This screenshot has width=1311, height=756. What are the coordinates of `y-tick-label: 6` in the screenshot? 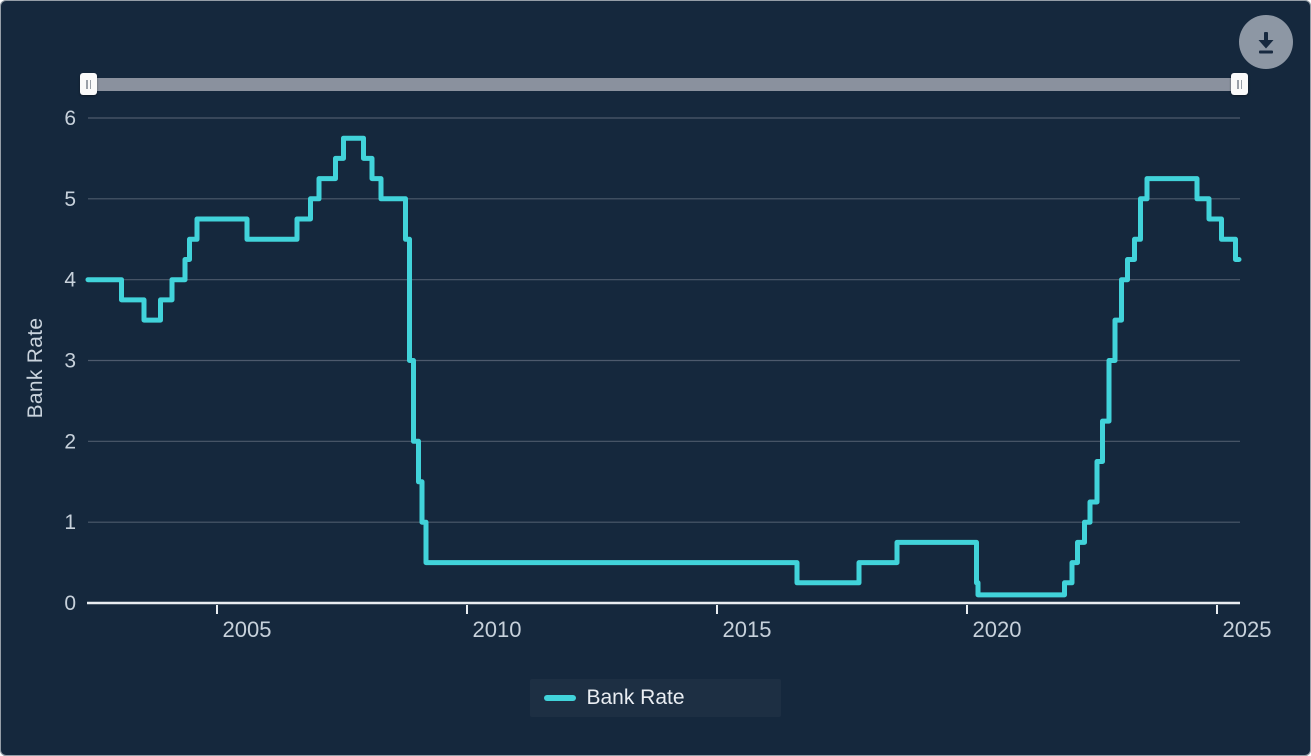 It's located at (70, 118).